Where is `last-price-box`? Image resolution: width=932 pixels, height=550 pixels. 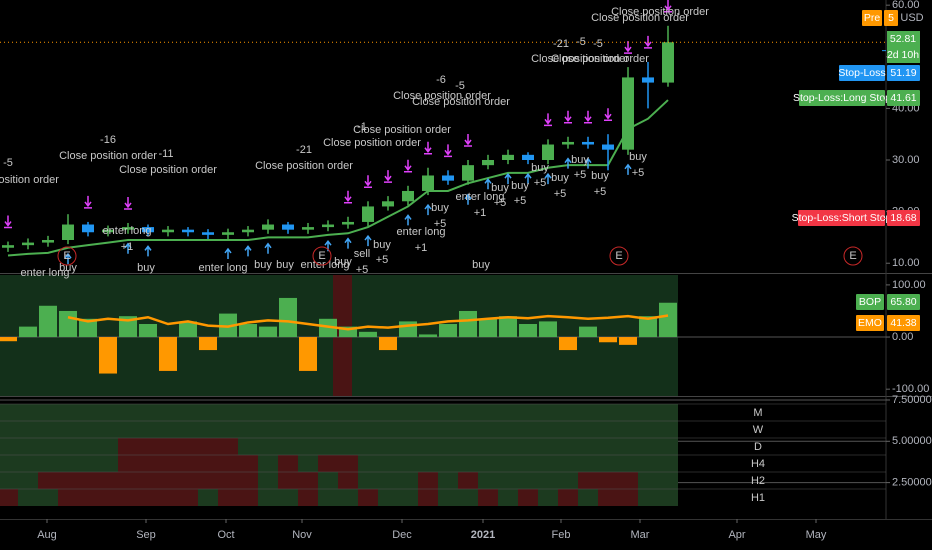 last-price-box is located at coordinates (903, 47).